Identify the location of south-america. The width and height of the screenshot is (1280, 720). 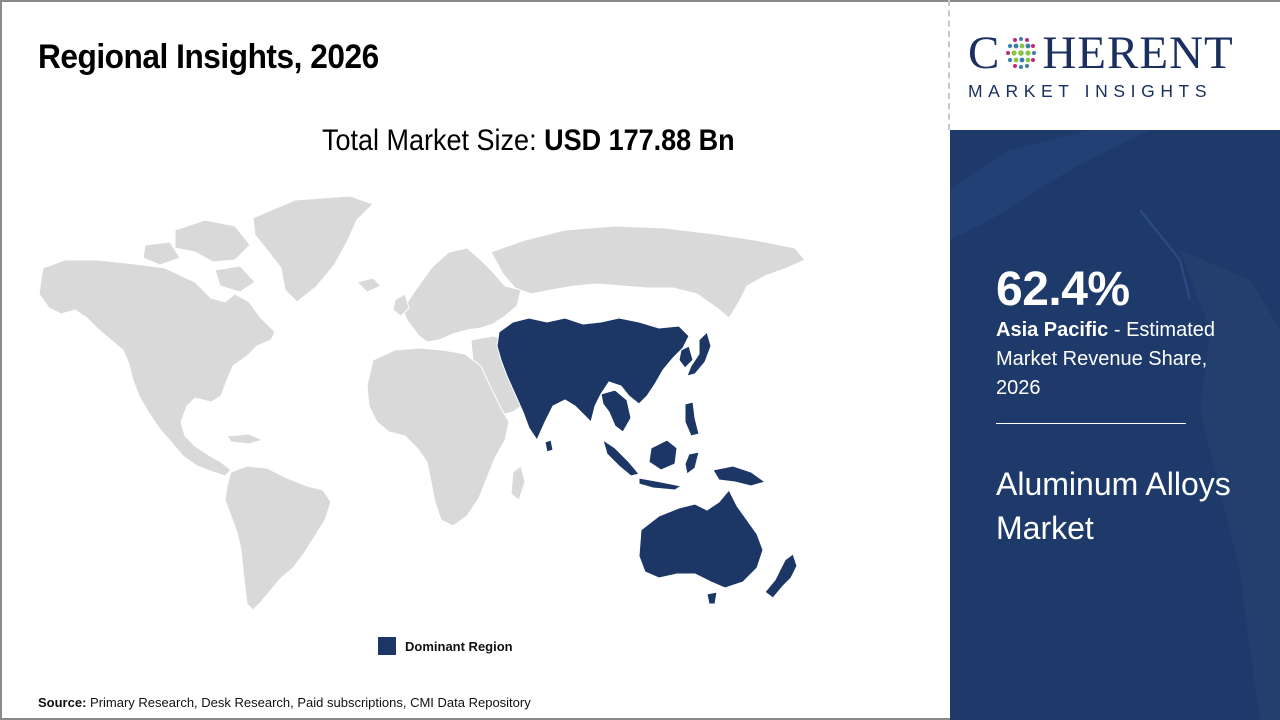
(278, 538).